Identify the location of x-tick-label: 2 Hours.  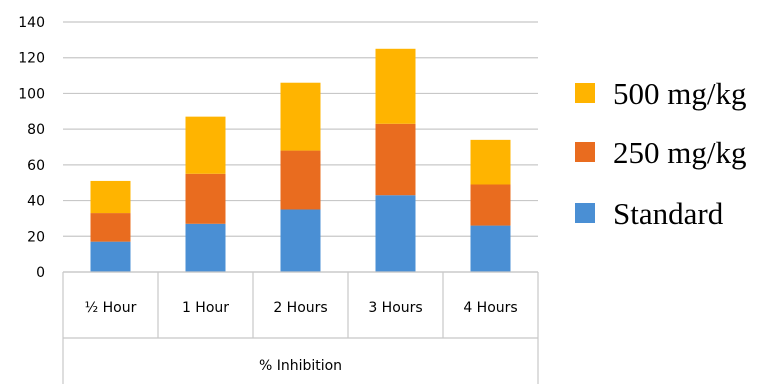
(300, 308).